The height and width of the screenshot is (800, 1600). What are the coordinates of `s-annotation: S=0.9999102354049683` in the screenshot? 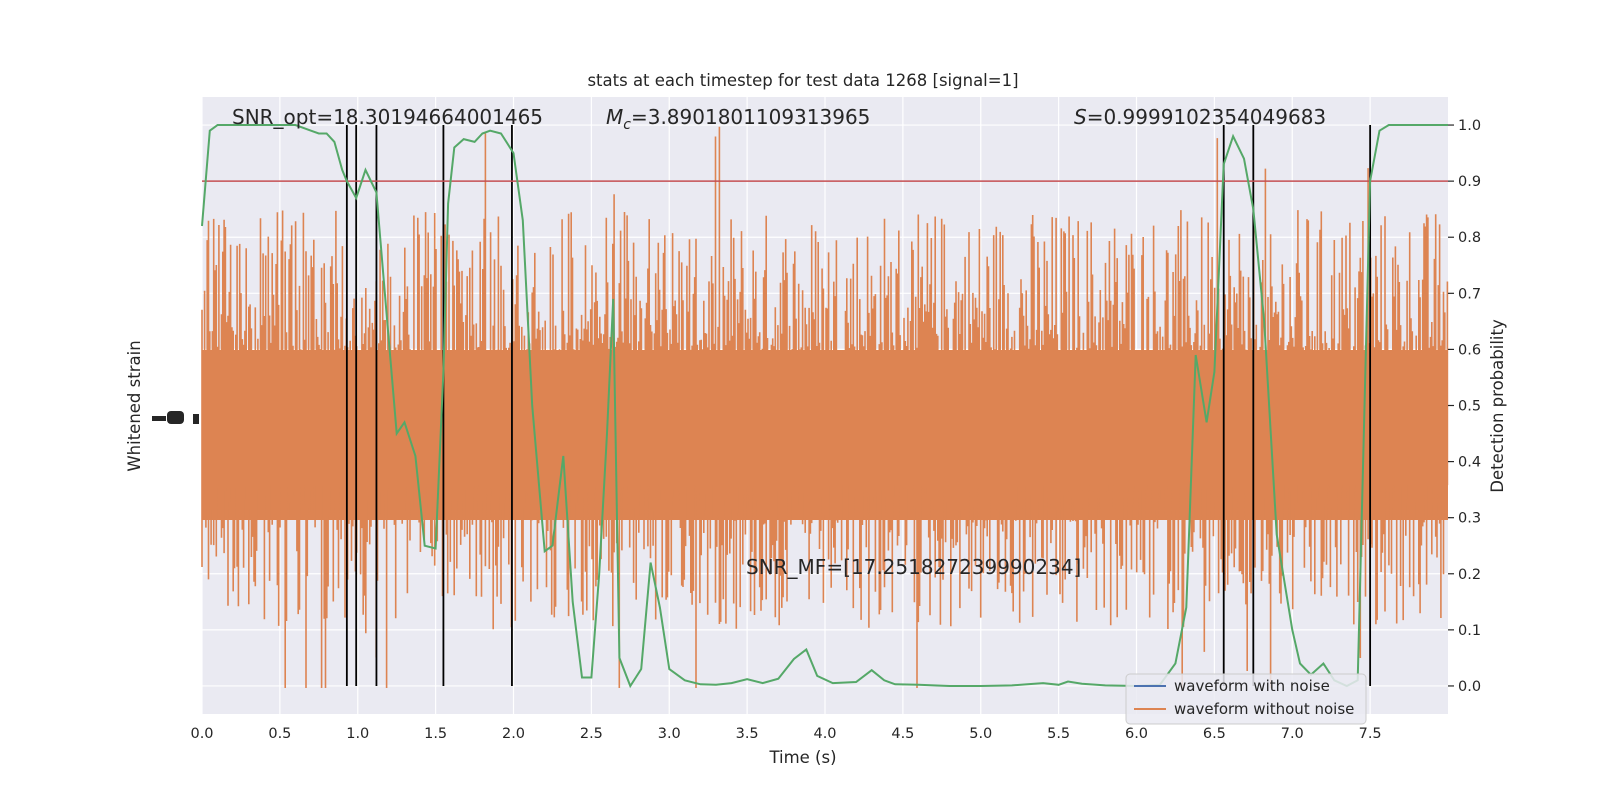 It's located at (1200, 117).